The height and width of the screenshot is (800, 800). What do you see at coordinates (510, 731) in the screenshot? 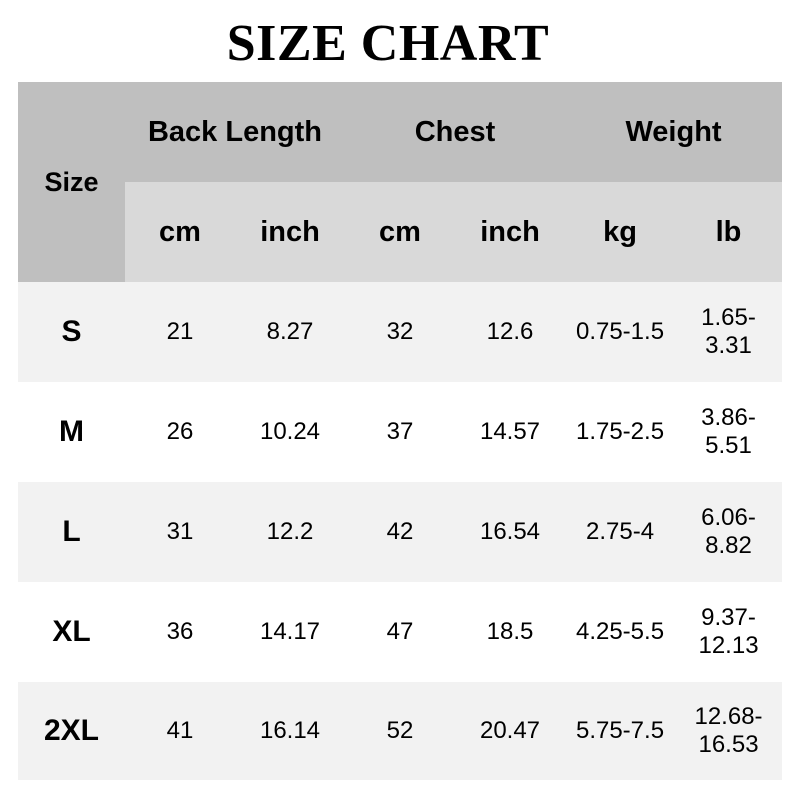
I see `value-cell: 20.47` at bounding box center [510, 731].